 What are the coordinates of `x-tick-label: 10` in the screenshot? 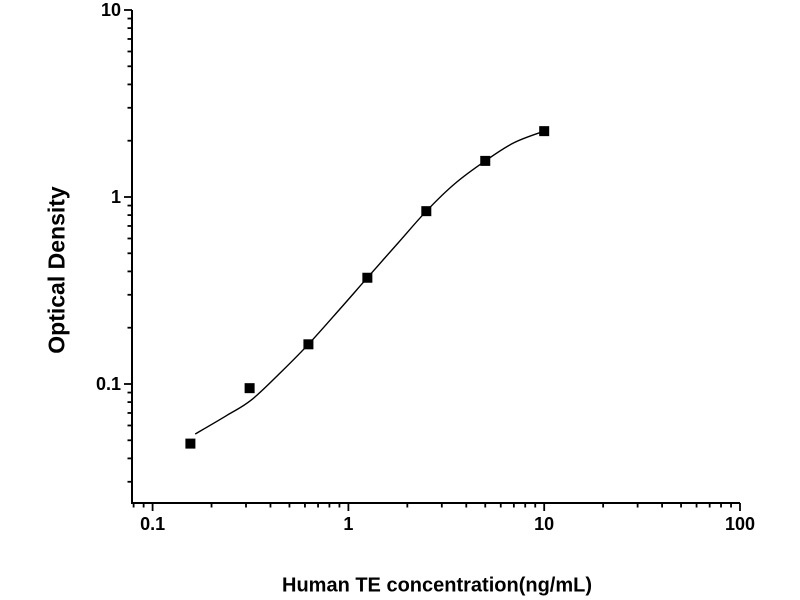 It's located at (544, 524).